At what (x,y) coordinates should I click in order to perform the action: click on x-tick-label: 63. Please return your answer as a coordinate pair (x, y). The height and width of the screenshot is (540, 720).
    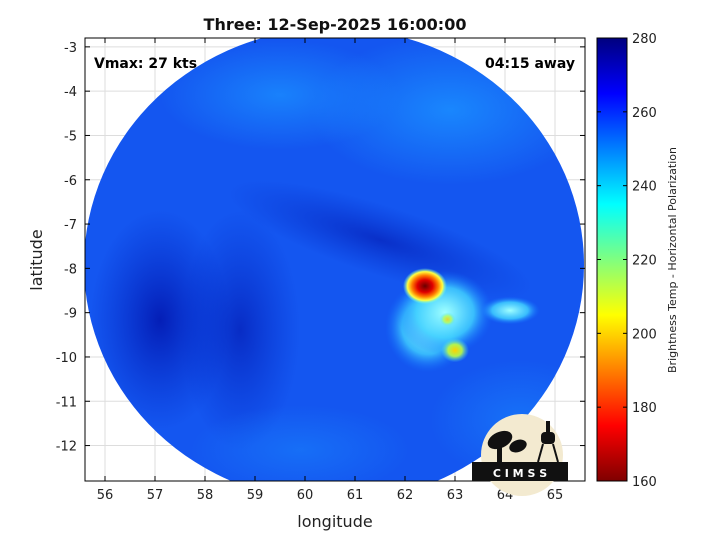
    Looking at the image, I should click on (455, 495).